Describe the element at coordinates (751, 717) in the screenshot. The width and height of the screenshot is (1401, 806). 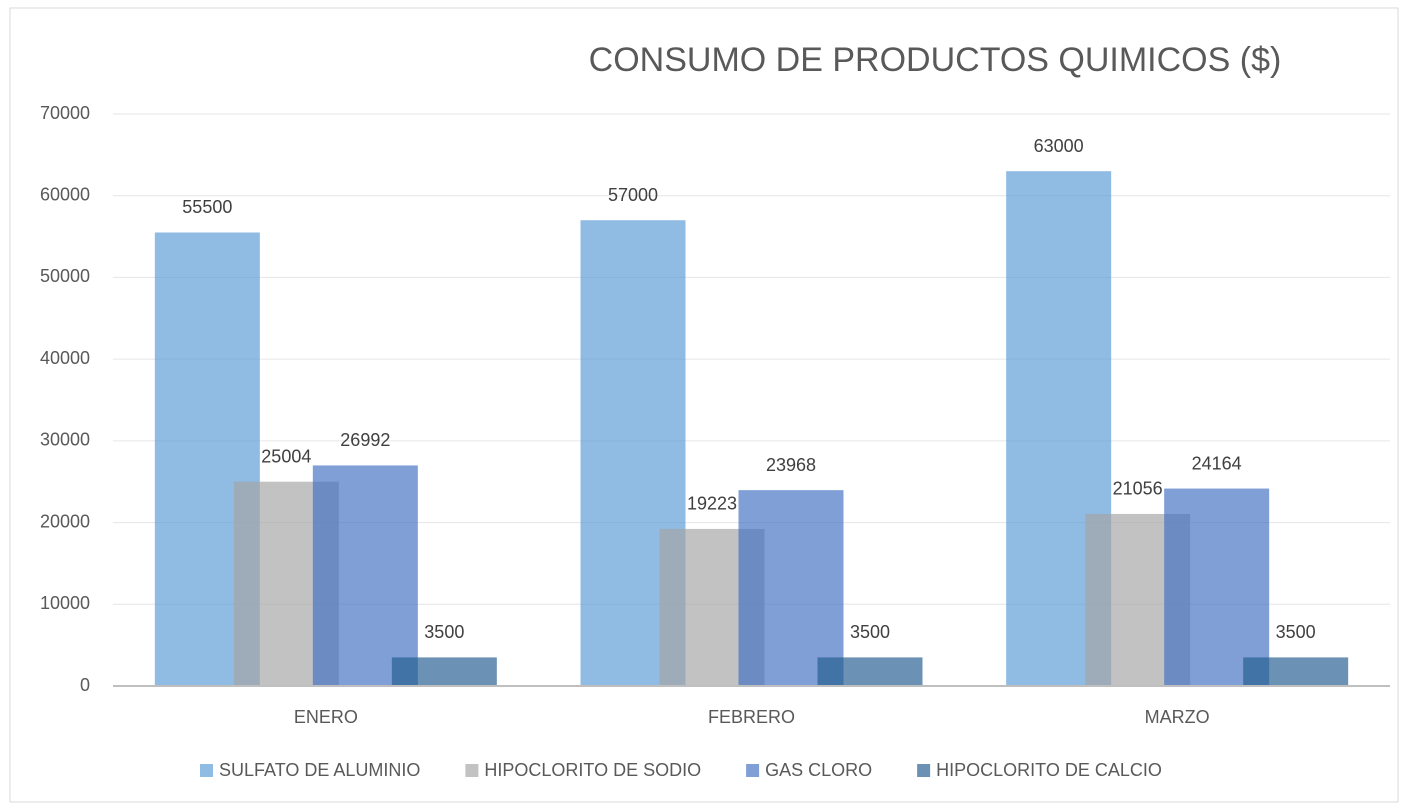
I see `x-tick-label: FEBRERO` at that location.